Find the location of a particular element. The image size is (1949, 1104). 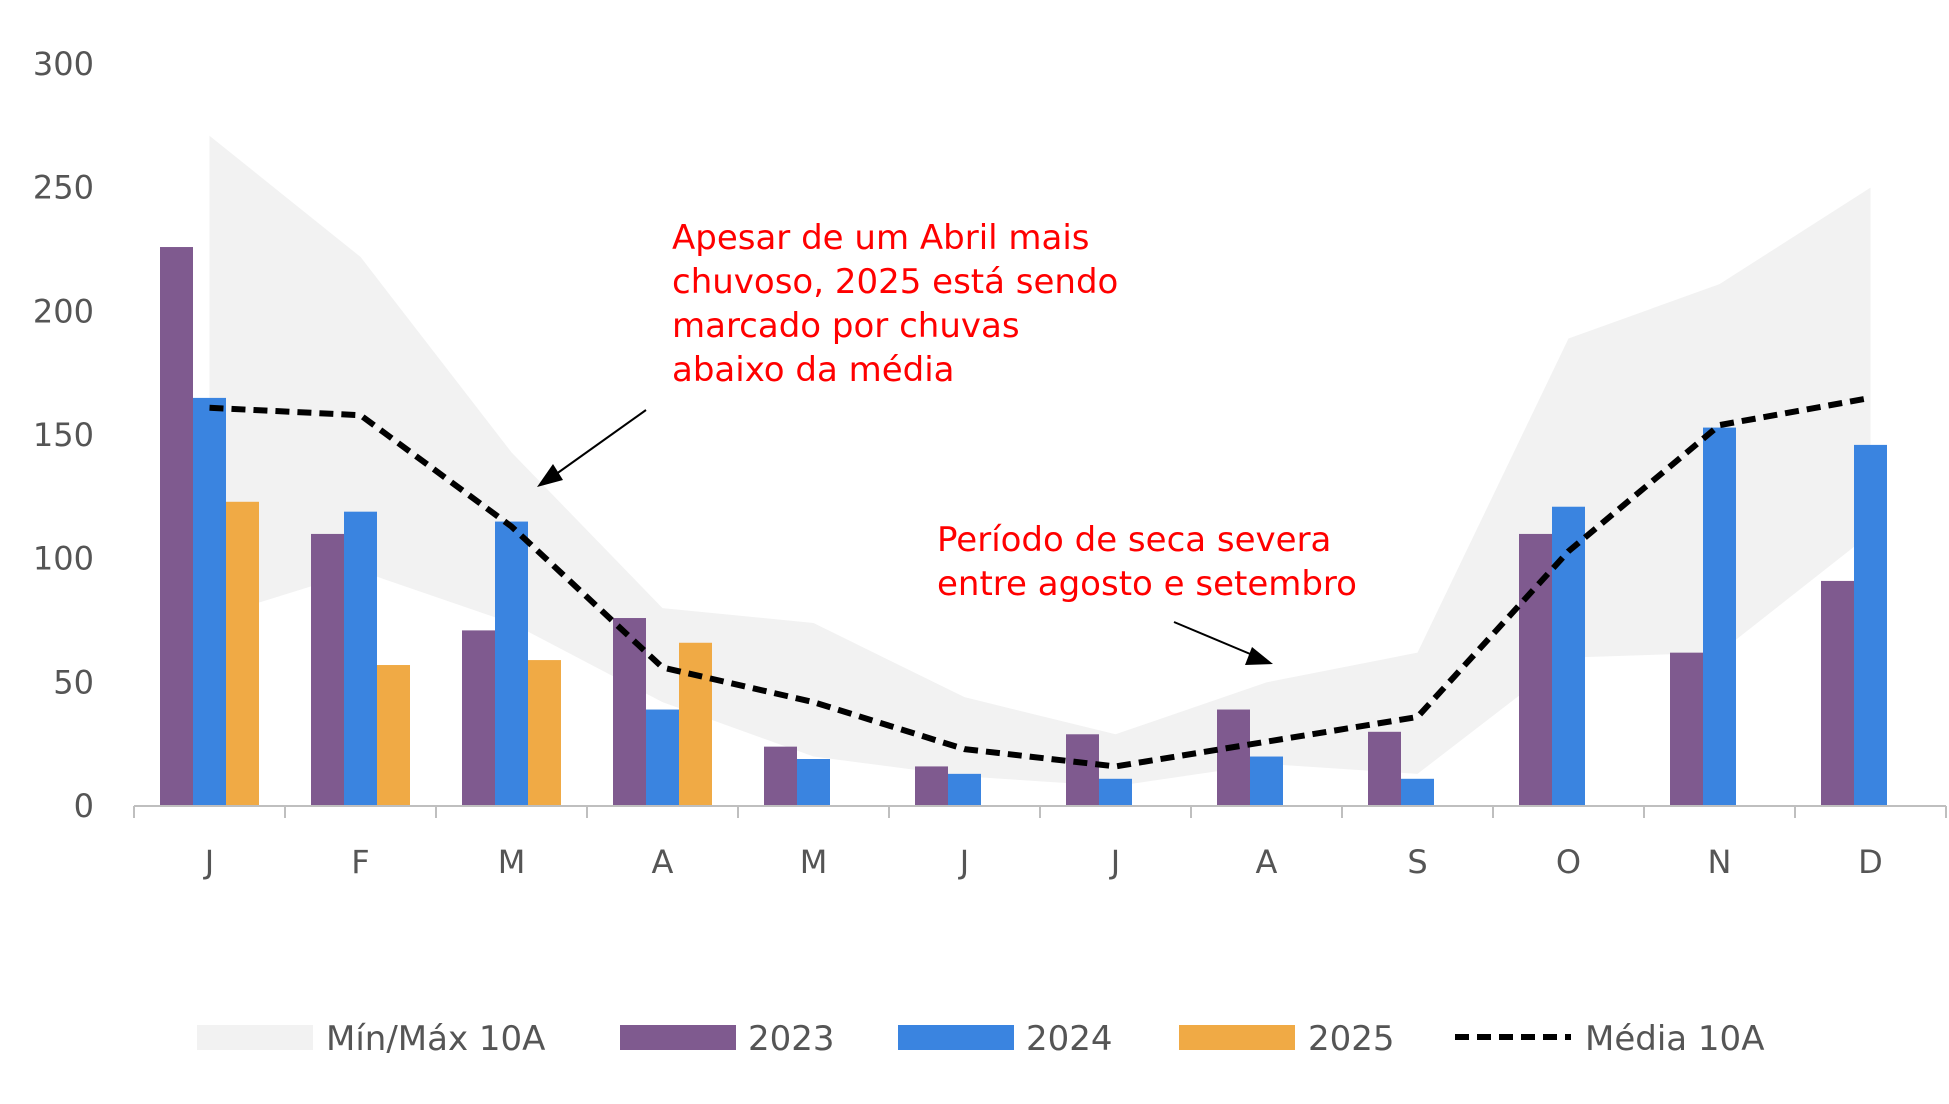

annotation-april-line-2: chuvoso, 2025 está sendo is located at coordinates (895, 282).